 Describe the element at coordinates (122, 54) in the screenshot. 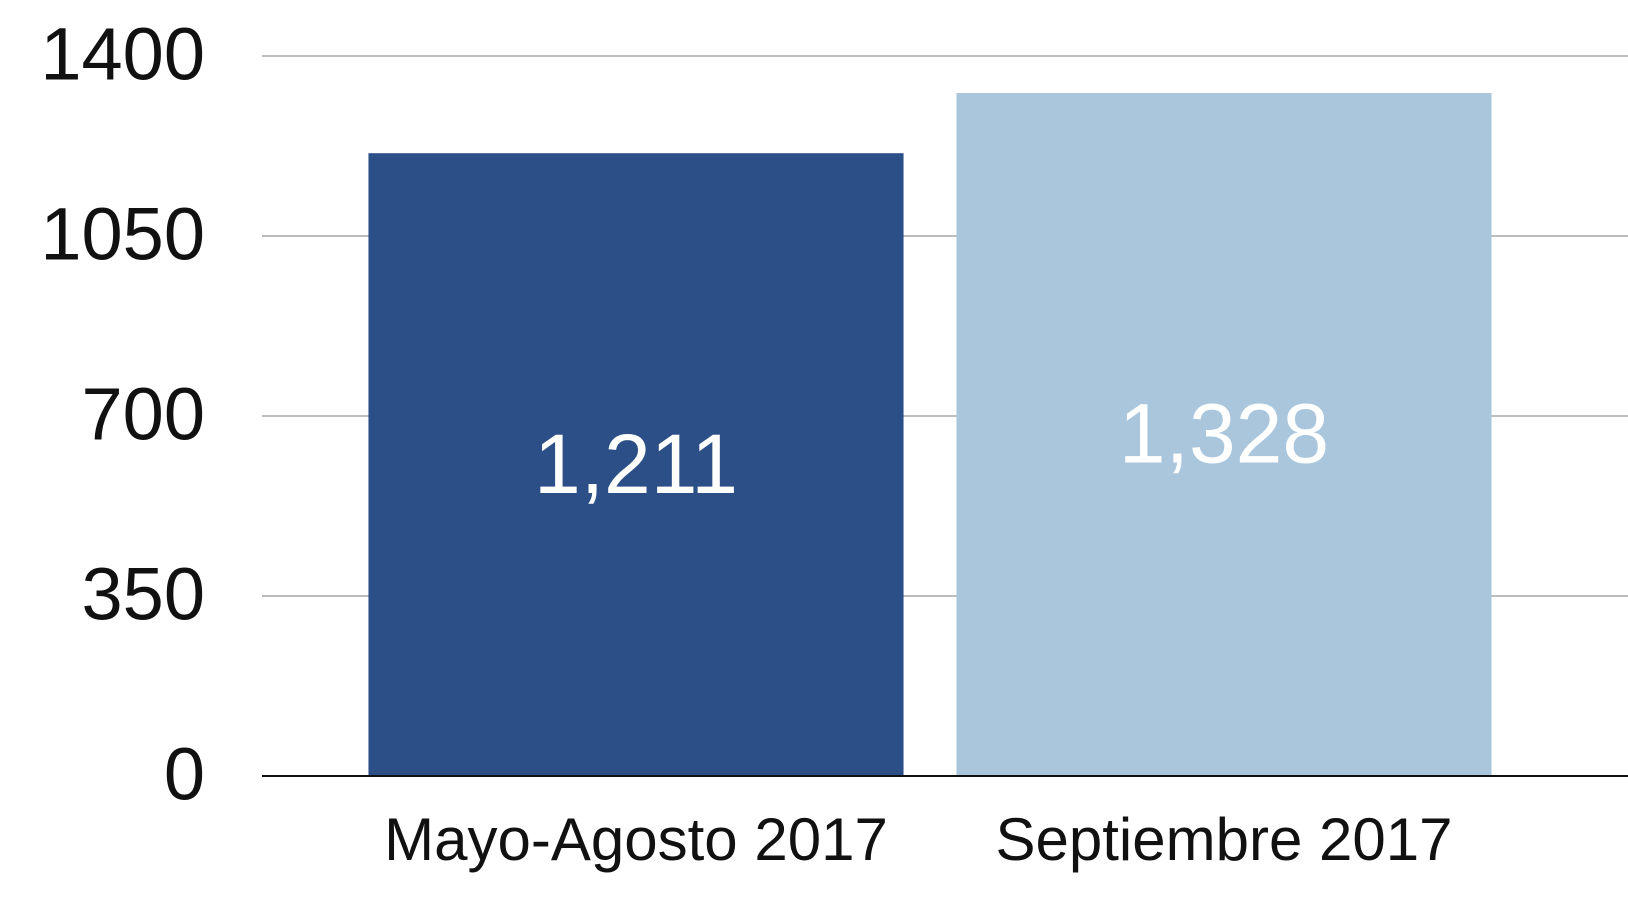

I see `y-tick-label: 1400` at that location.